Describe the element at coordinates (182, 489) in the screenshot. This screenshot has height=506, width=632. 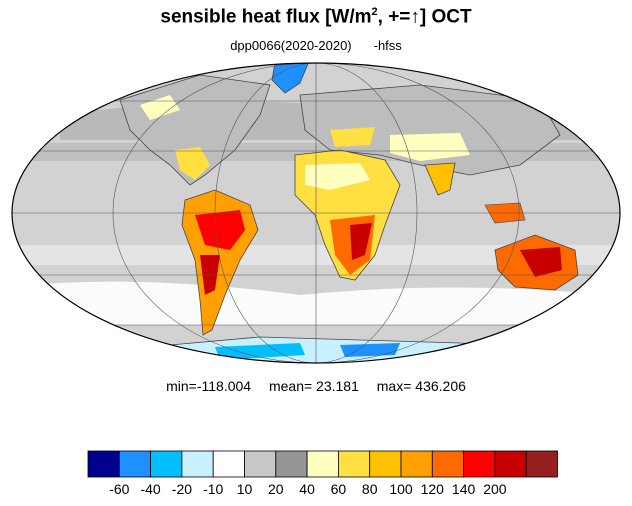
I see `colorbar-label: -20` at that location.